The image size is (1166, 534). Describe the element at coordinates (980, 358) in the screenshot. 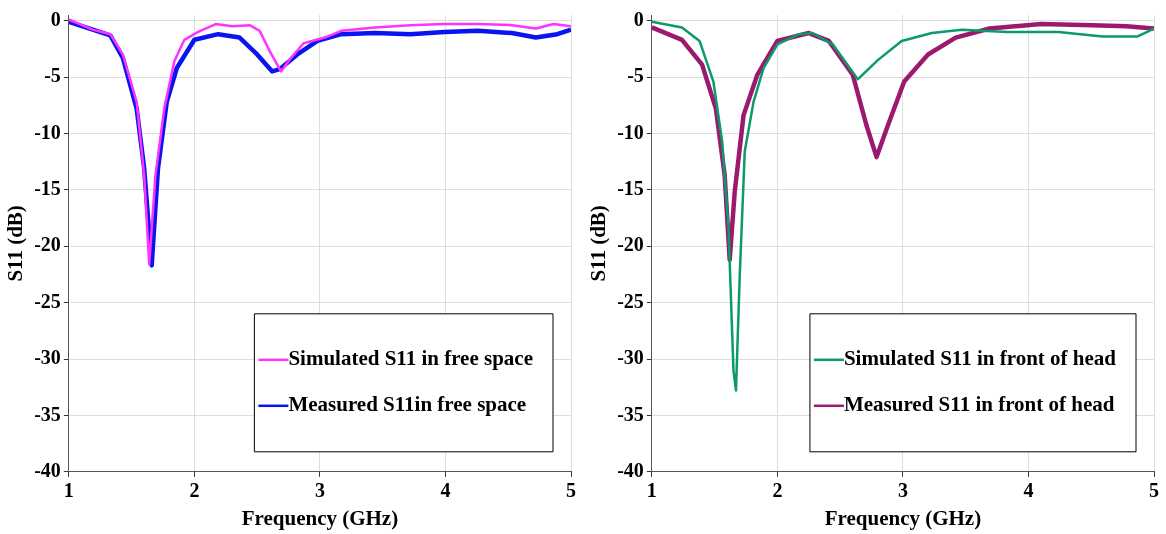

I see `legend-label: Simulated S11 in front of head` at that location.